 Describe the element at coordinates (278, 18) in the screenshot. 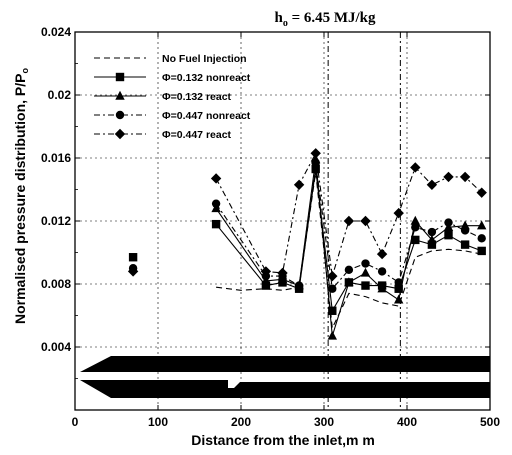

I see `title-main: h` at that location.